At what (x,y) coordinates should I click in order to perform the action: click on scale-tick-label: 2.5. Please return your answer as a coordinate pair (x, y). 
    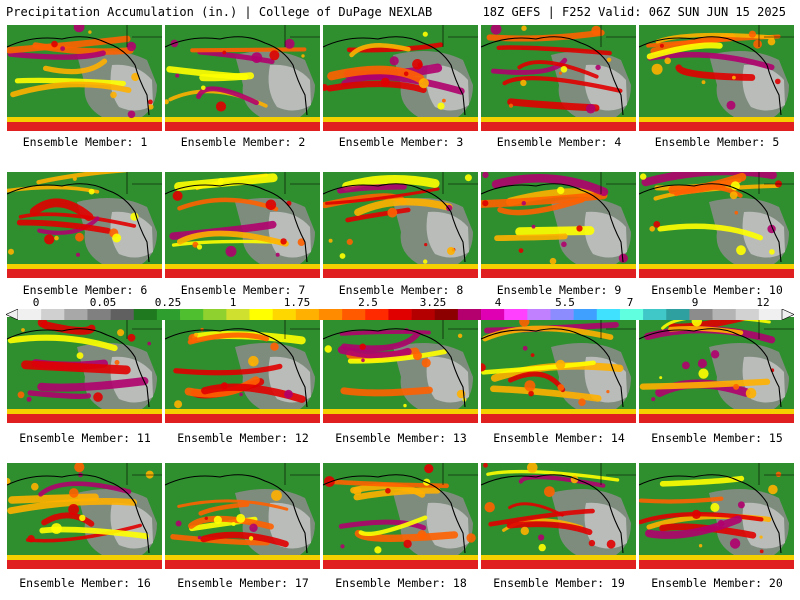
    Looking at the image, I should click on (368, 302).